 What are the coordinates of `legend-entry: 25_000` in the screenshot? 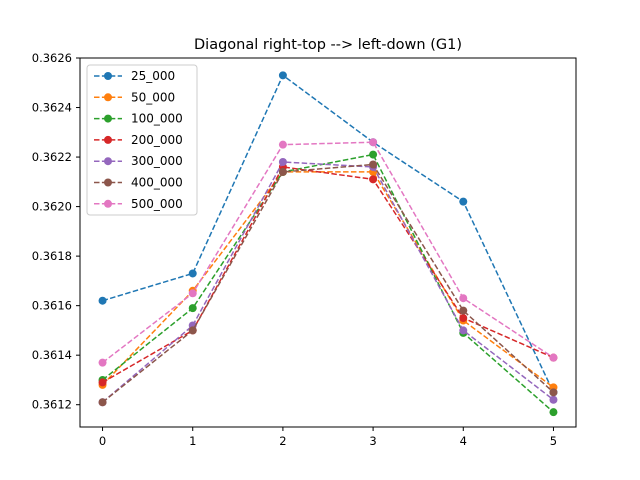 It's located at (134, 76).